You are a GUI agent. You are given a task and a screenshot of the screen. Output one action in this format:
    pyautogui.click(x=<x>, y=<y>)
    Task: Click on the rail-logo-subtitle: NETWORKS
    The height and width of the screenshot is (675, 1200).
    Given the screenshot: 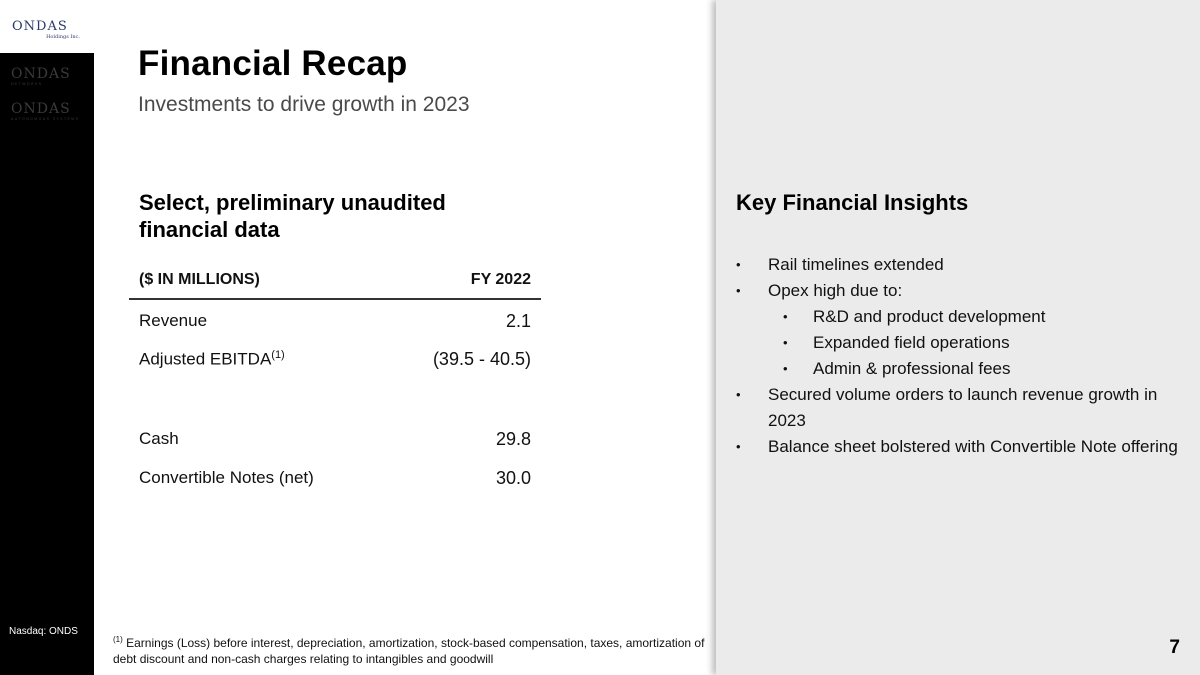 What is the action you would take?
    pyautogui.click(x=27, y=84)
    